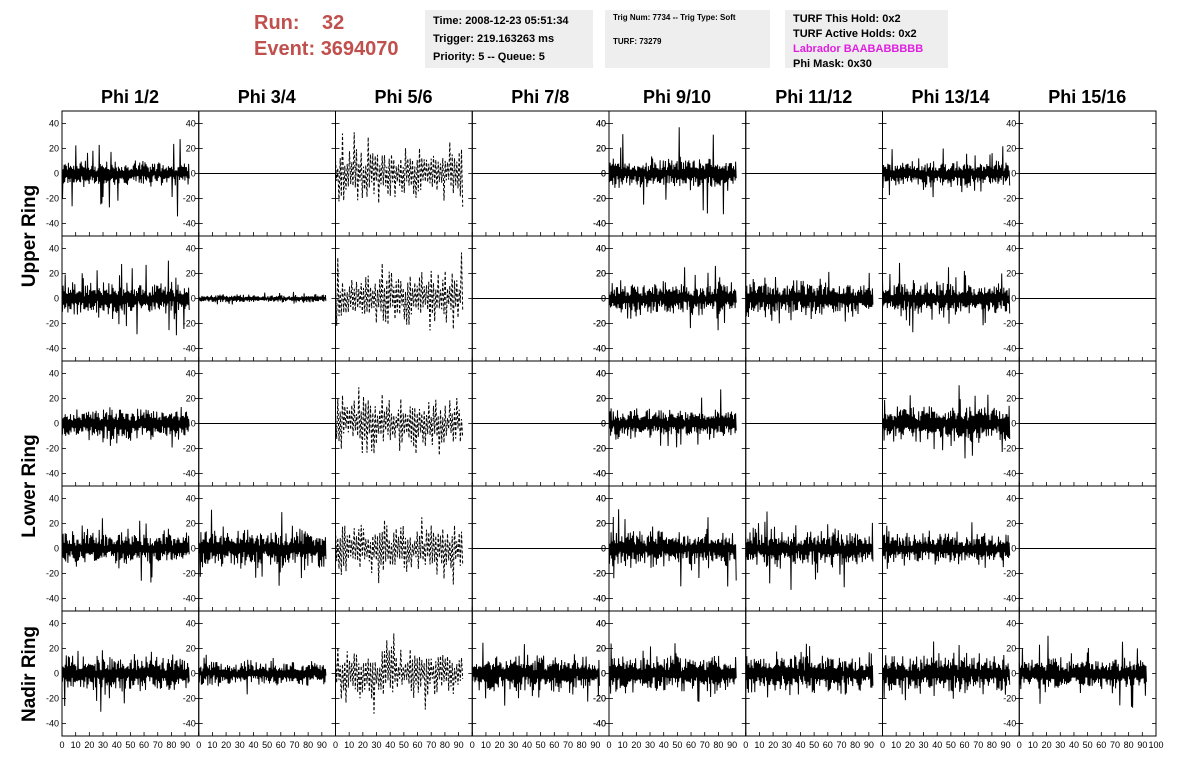  What do you see at coordinates (1087, 97) in the screenshot?
I see `phi-header: Phi 15/16` at bounding box center [1087, 97].